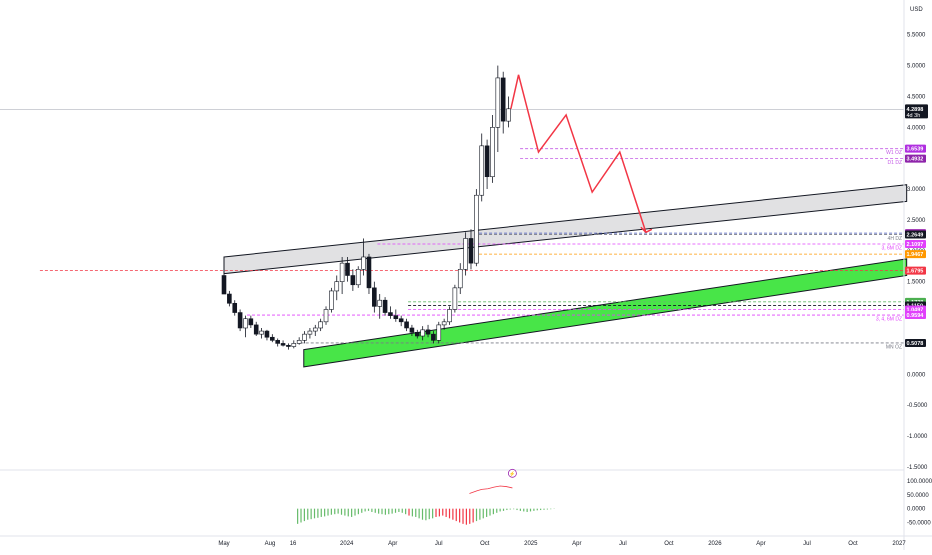  I want to click on level-zone-label: W1 OZ, so click(894, 153).